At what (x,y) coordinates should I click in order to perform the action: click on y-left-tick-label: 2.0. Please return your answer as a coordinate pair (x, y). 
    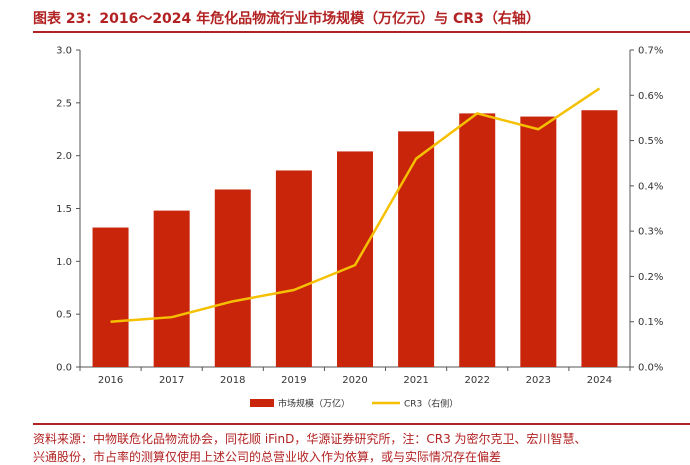
    Looking at the image, I should click on (64, 156).